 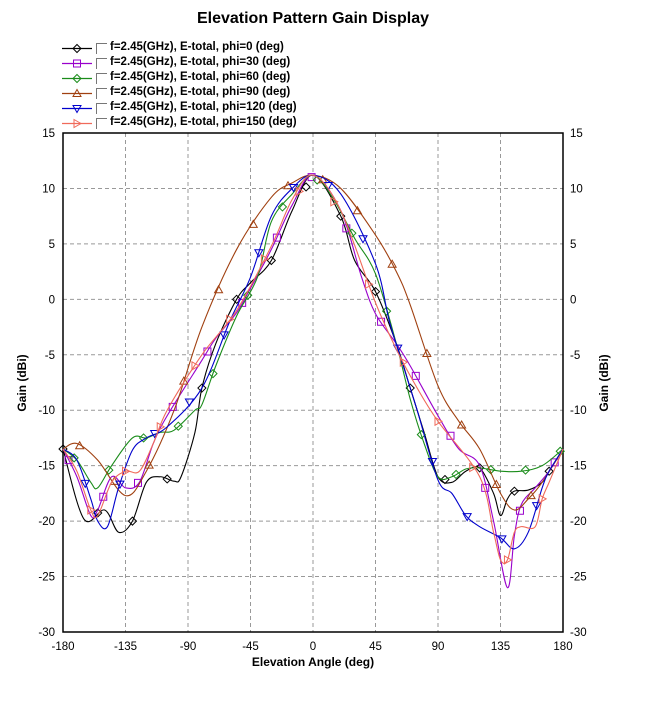 What do you see at coordinates (200, 92) in the screenshot?
I see `legend-label: f=2.45(GHz), E-total, phi=90 (deg)` at bounding box center [200, 92].